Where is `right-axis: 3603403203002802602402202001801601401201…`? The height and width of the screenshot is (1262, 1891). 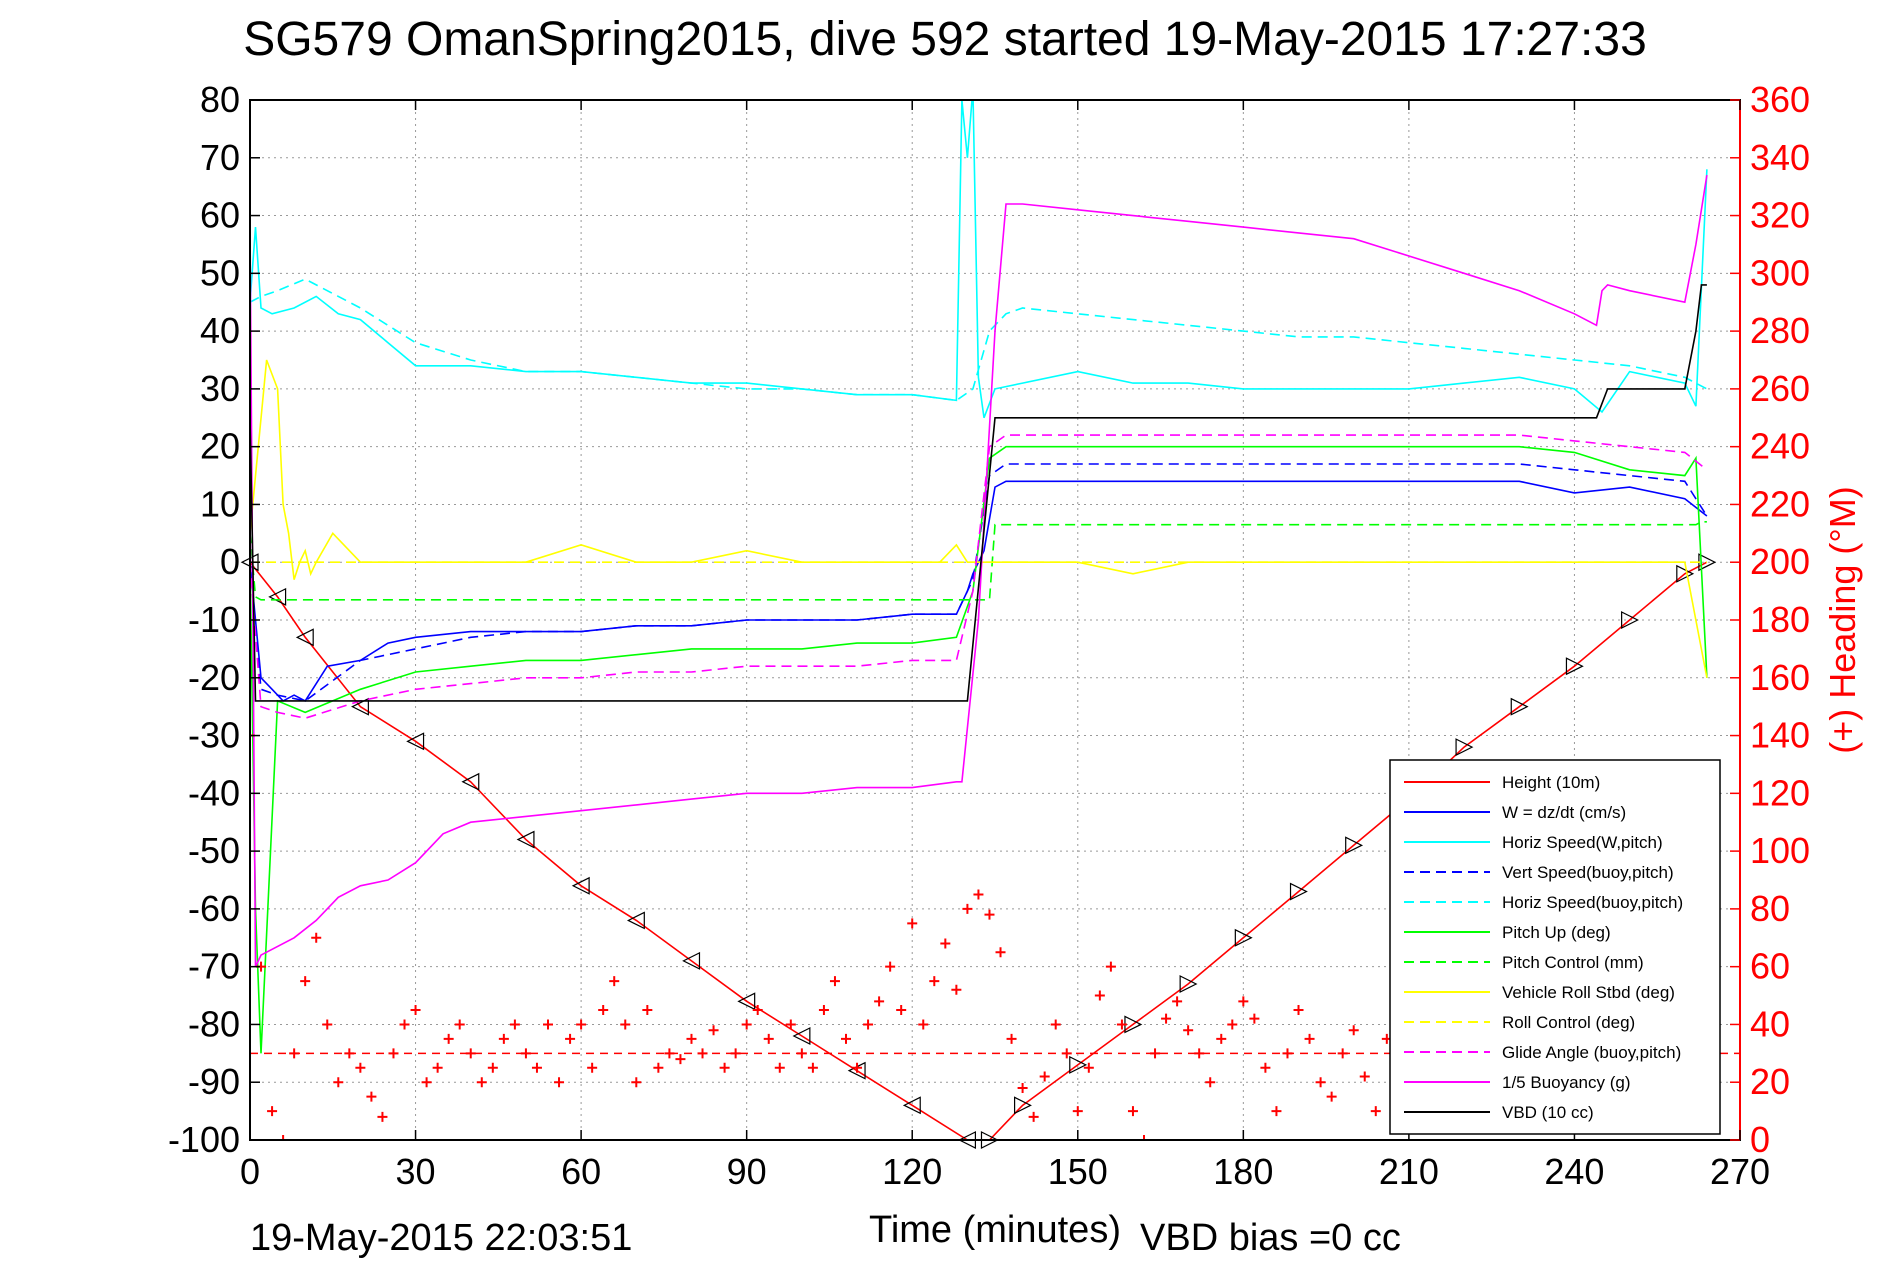
right-axis: 3603403203002802602402202001801601401201… is located at coordinates (1770, 619).